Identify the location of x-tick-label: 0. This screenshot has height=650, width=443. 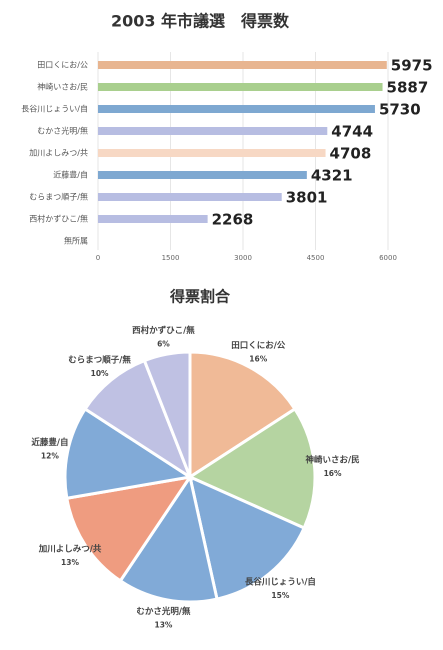
(98, 258).